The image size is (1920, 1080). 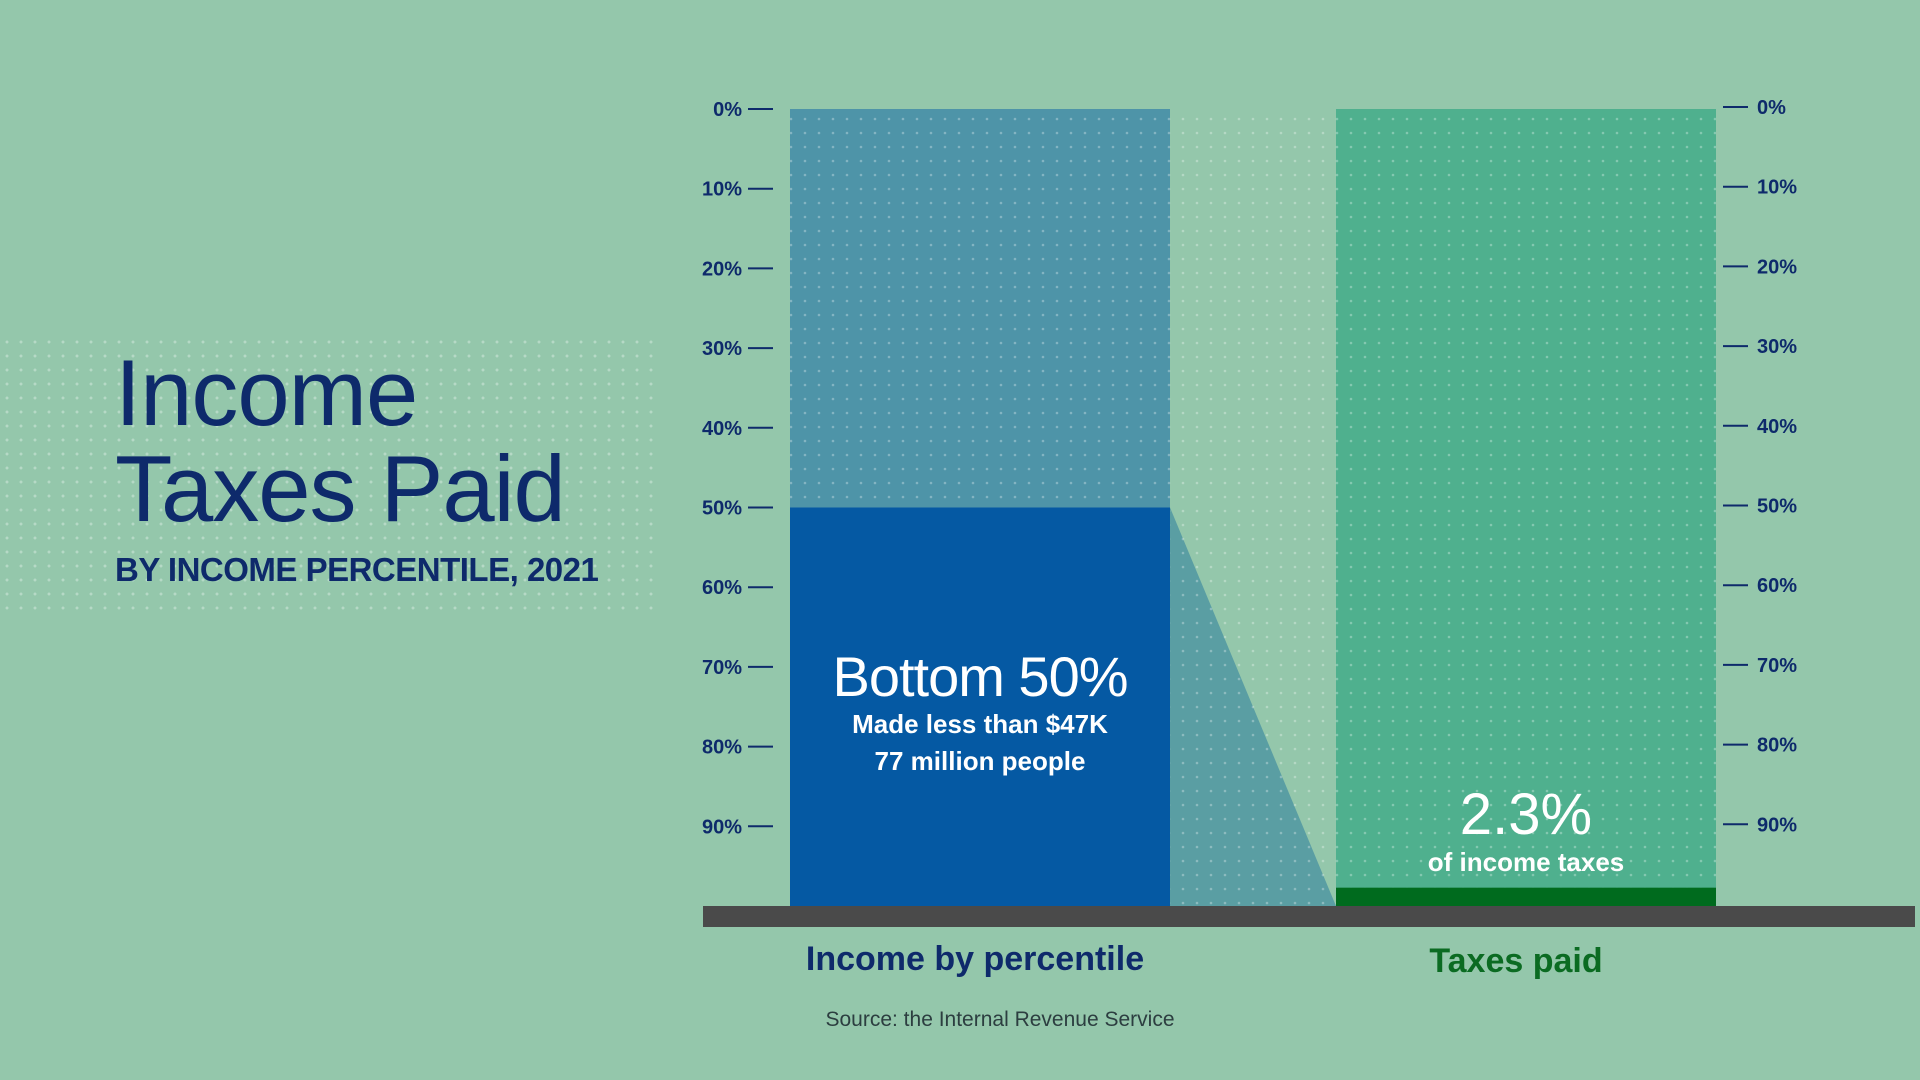 I want to click on right-axis-tick-label: 70%, so click(x=1777, y=666).